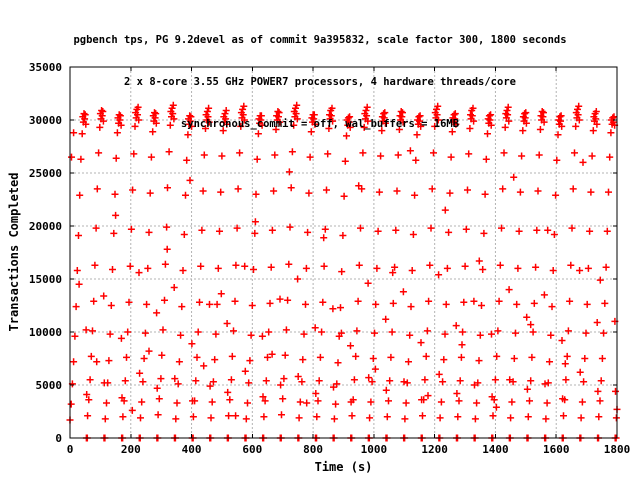  What do you see at coordinates (58, 438) in the screenshot?
I see `y-tick-label: 0` at bounding box center [58, 438].